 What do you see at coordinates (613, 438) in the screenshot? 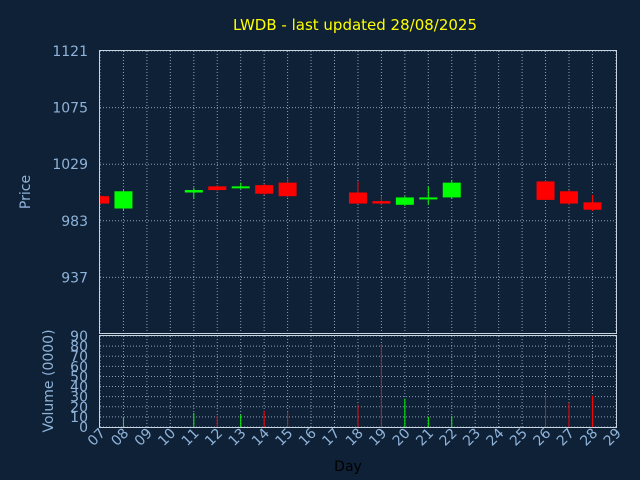
I see `x-tick-label: 29` at bounding box center [613, 438].